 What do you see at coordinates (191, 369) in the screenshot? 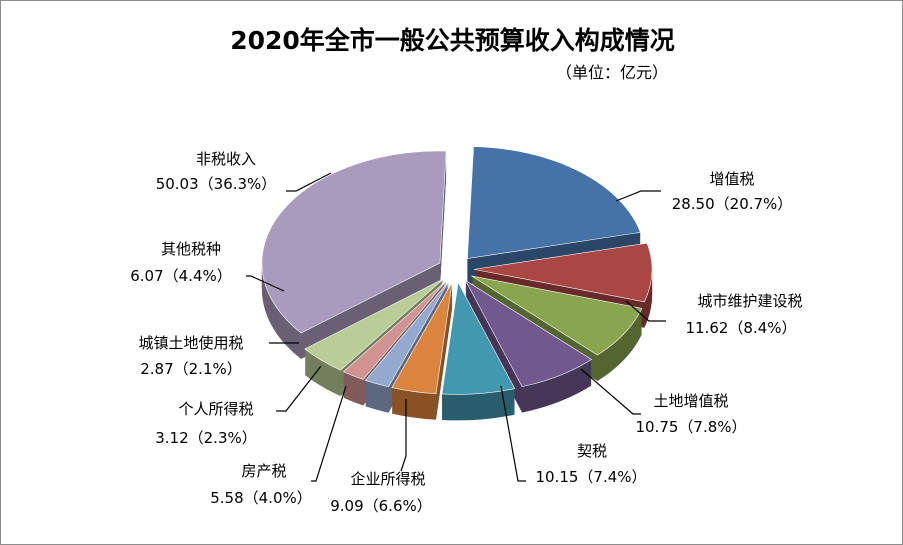
I see `slice-value-label: 2.87（2.1%）` at bounding box center [191, 369].